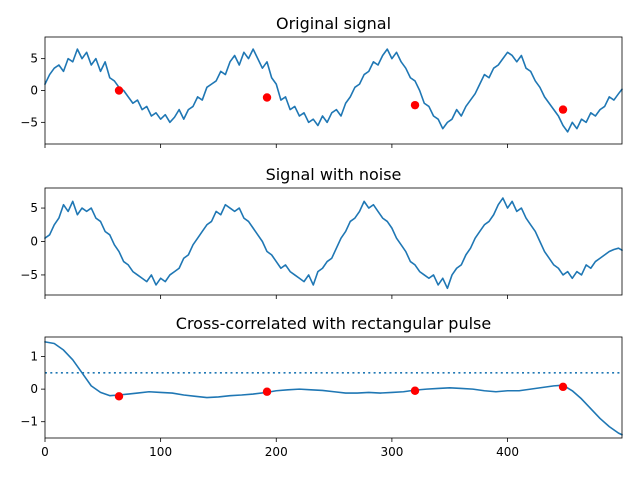  I want to click on signal-with-noise-ytick-label: 5, so click(34, 208).